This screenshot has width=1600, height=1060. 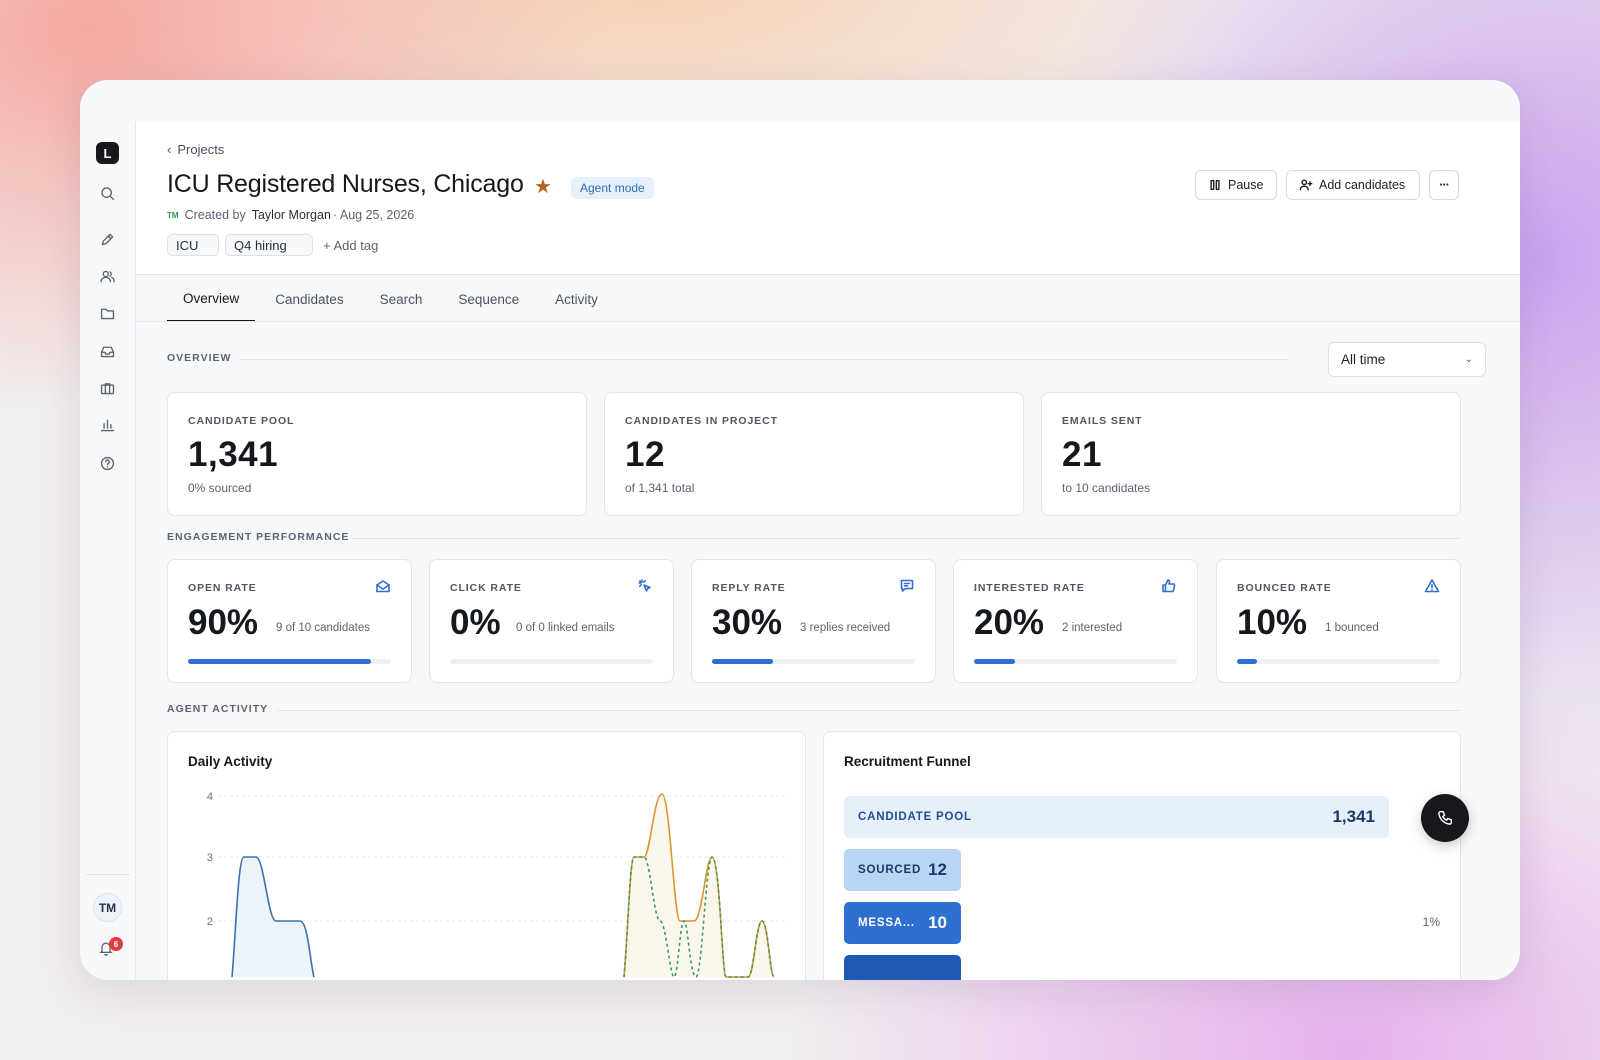 I want to click on breadcrumb-projects: Projects, so click(x=201, y=149).